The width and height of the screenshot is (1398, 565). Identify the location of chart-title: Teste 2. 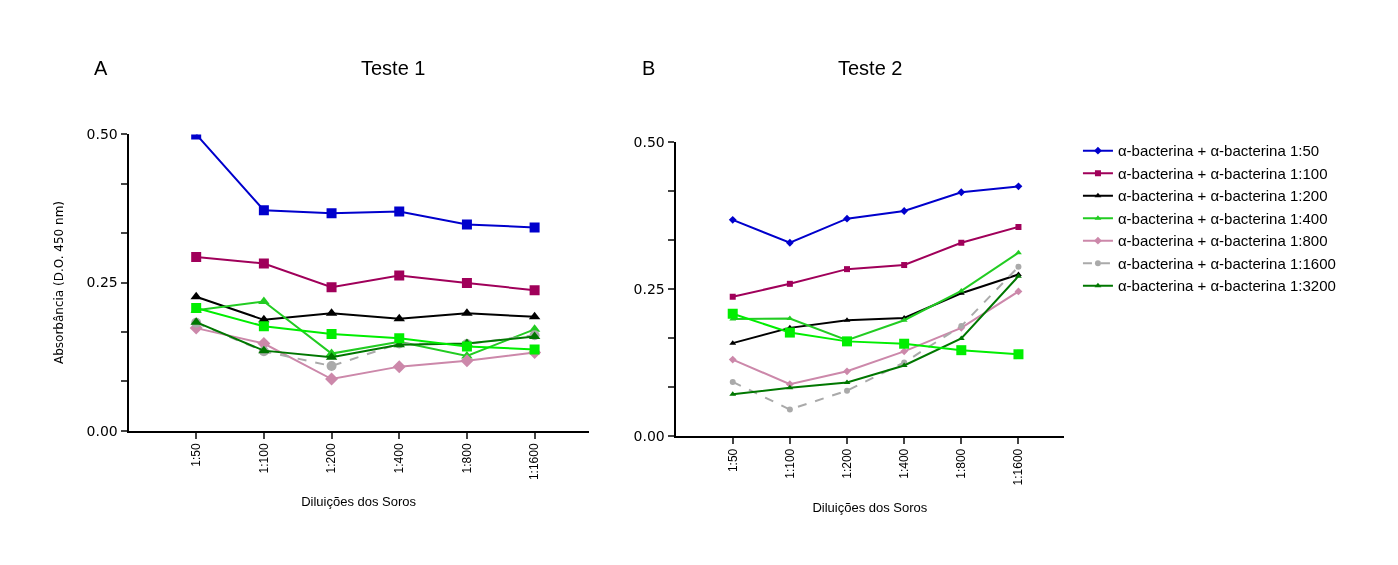
(870, 68).